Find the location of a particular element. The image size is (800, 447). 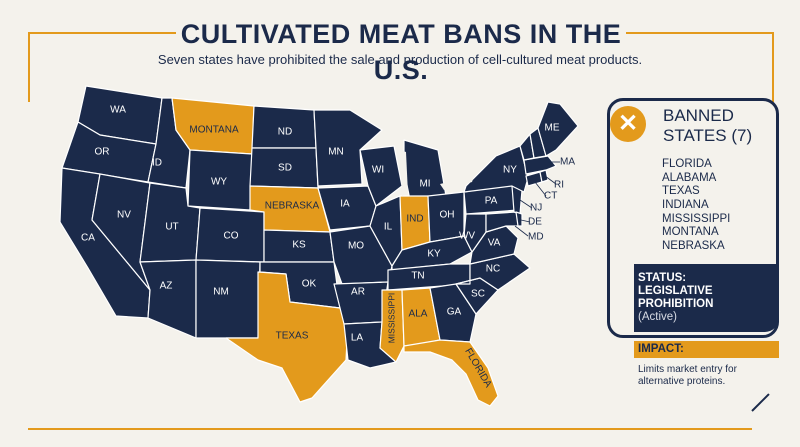

label-in: IND is located at coordinates (414, 219).